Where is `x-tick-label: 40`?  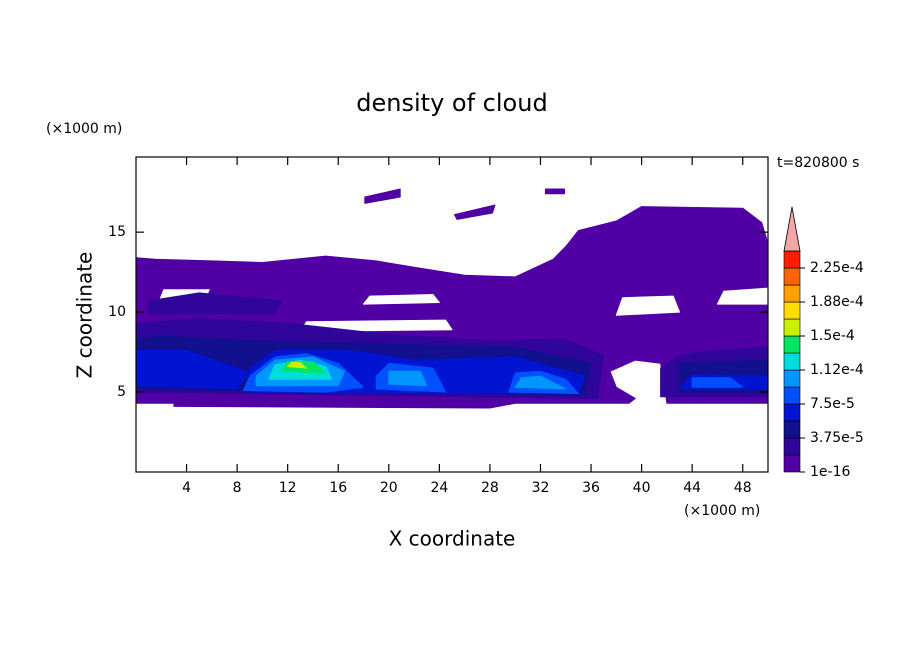
x-tick-label: 40 is located at coordinates (642, 488).